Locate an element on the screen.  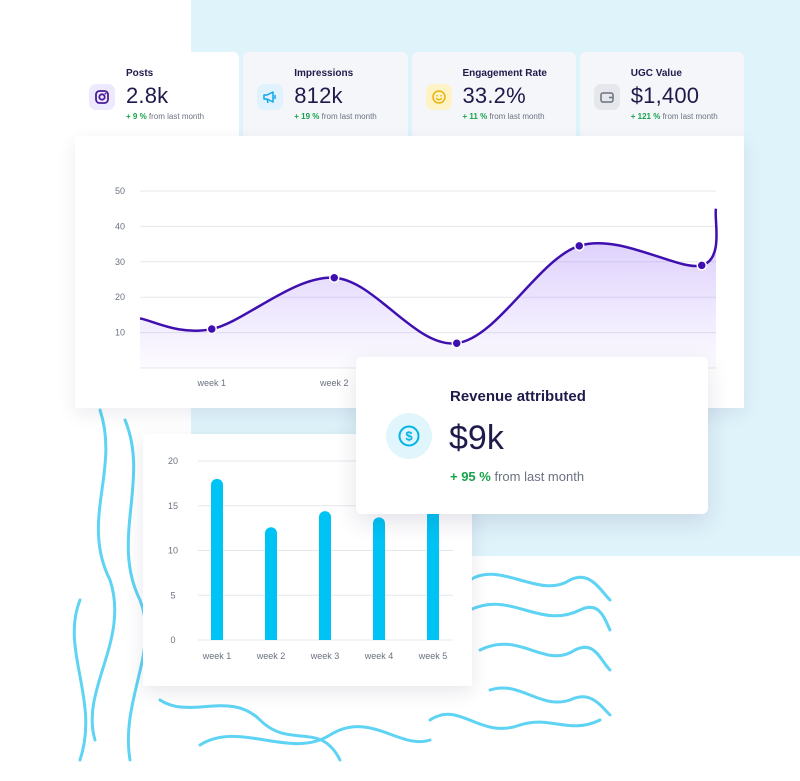
stat-title: UGC Value is located at coordinates (656, 73).